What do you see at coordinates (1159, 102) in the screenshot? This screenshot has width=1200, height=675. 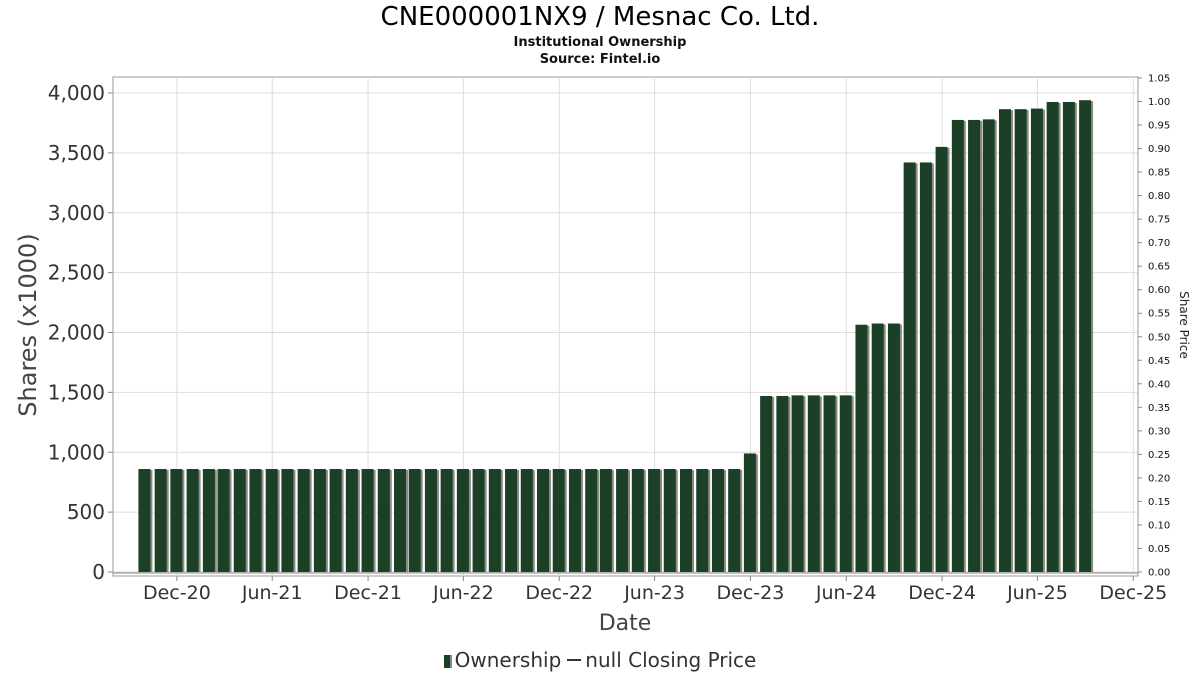 I see `y2-tick-label: 1.00` at bounding box center [1159, 102].